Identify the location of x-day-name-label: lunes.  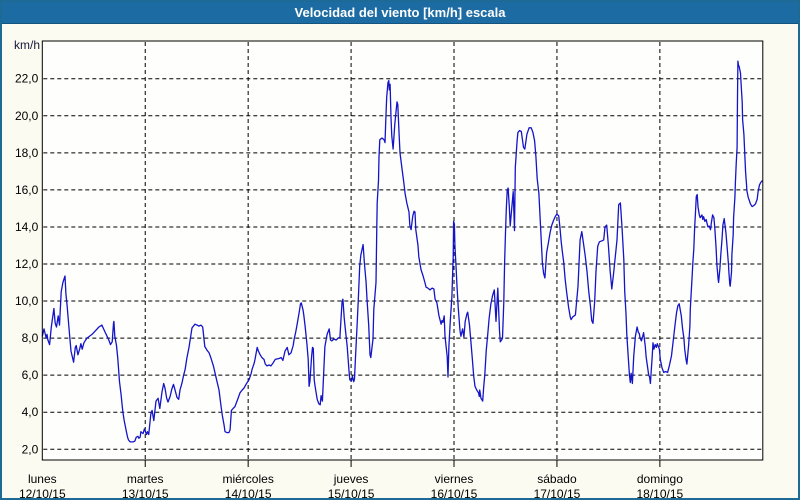
(42, 479).